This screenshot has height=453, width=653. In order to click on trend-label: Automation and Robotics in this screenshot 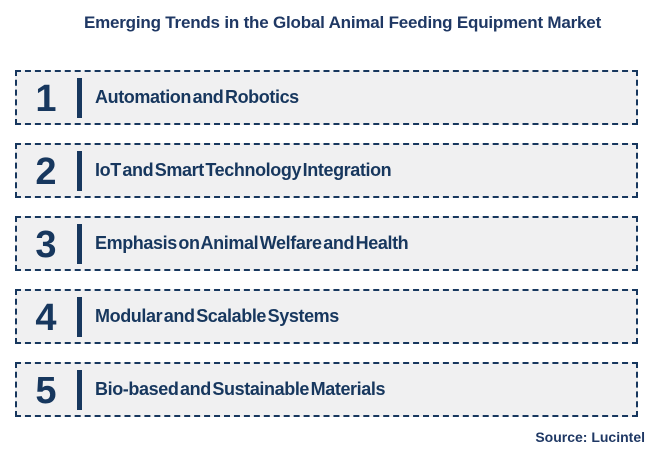, I will do `click(197, 96)`.